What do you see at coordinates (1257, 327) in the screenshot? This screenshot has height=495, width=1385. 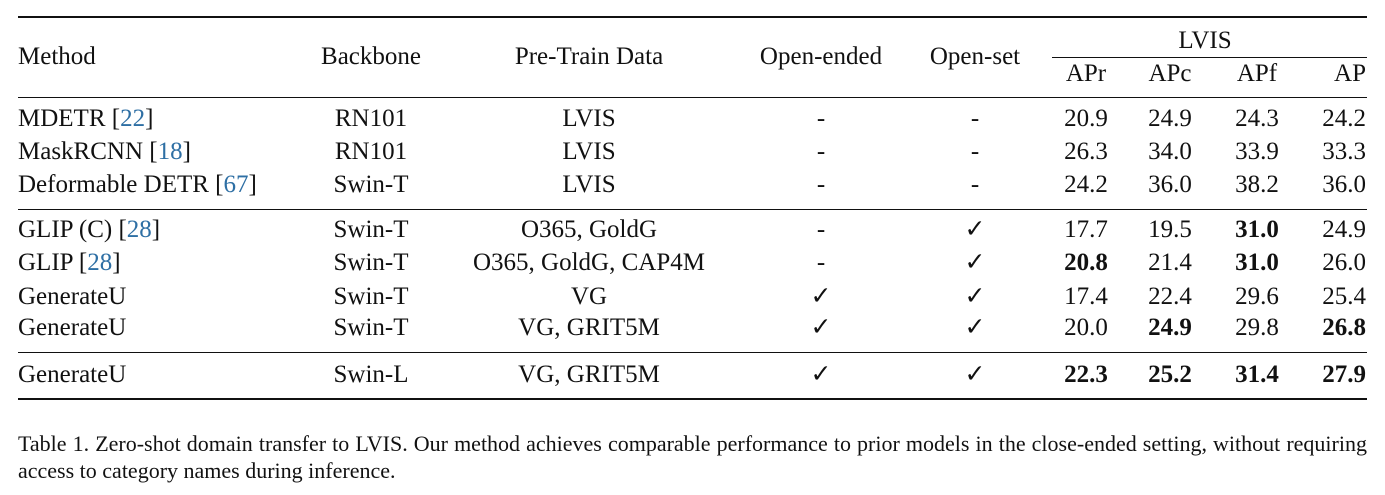 I see `apf-cell: 29.8` at bounding box center [1257, 327].